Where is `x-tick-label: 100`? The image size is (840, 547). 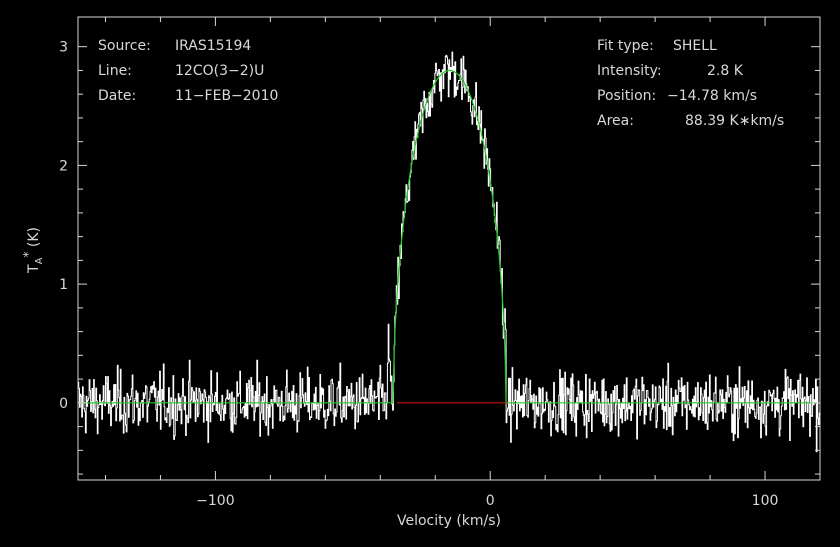 x-tick-label: 100 is located at coordinates (765, 501).